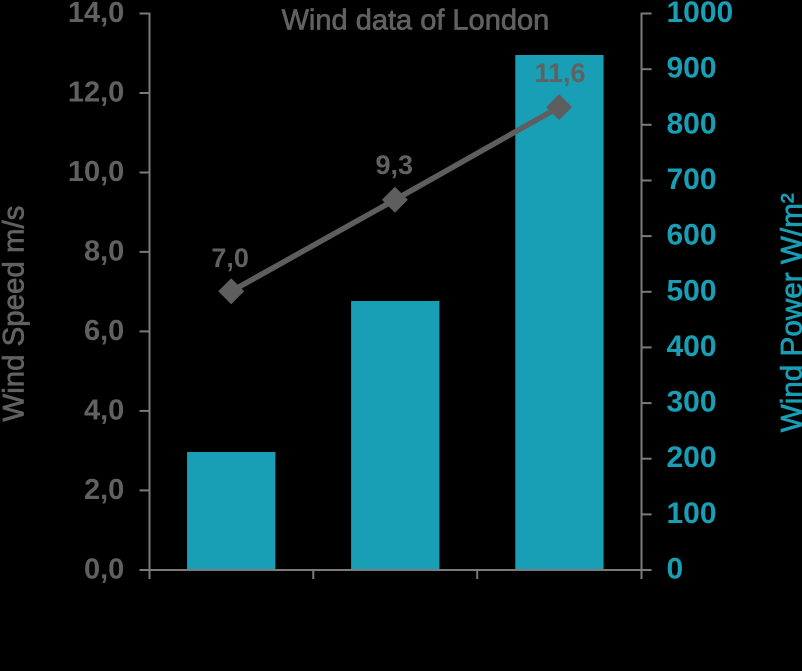  I want to click on svg-text: 0,0, so click(104, 569).